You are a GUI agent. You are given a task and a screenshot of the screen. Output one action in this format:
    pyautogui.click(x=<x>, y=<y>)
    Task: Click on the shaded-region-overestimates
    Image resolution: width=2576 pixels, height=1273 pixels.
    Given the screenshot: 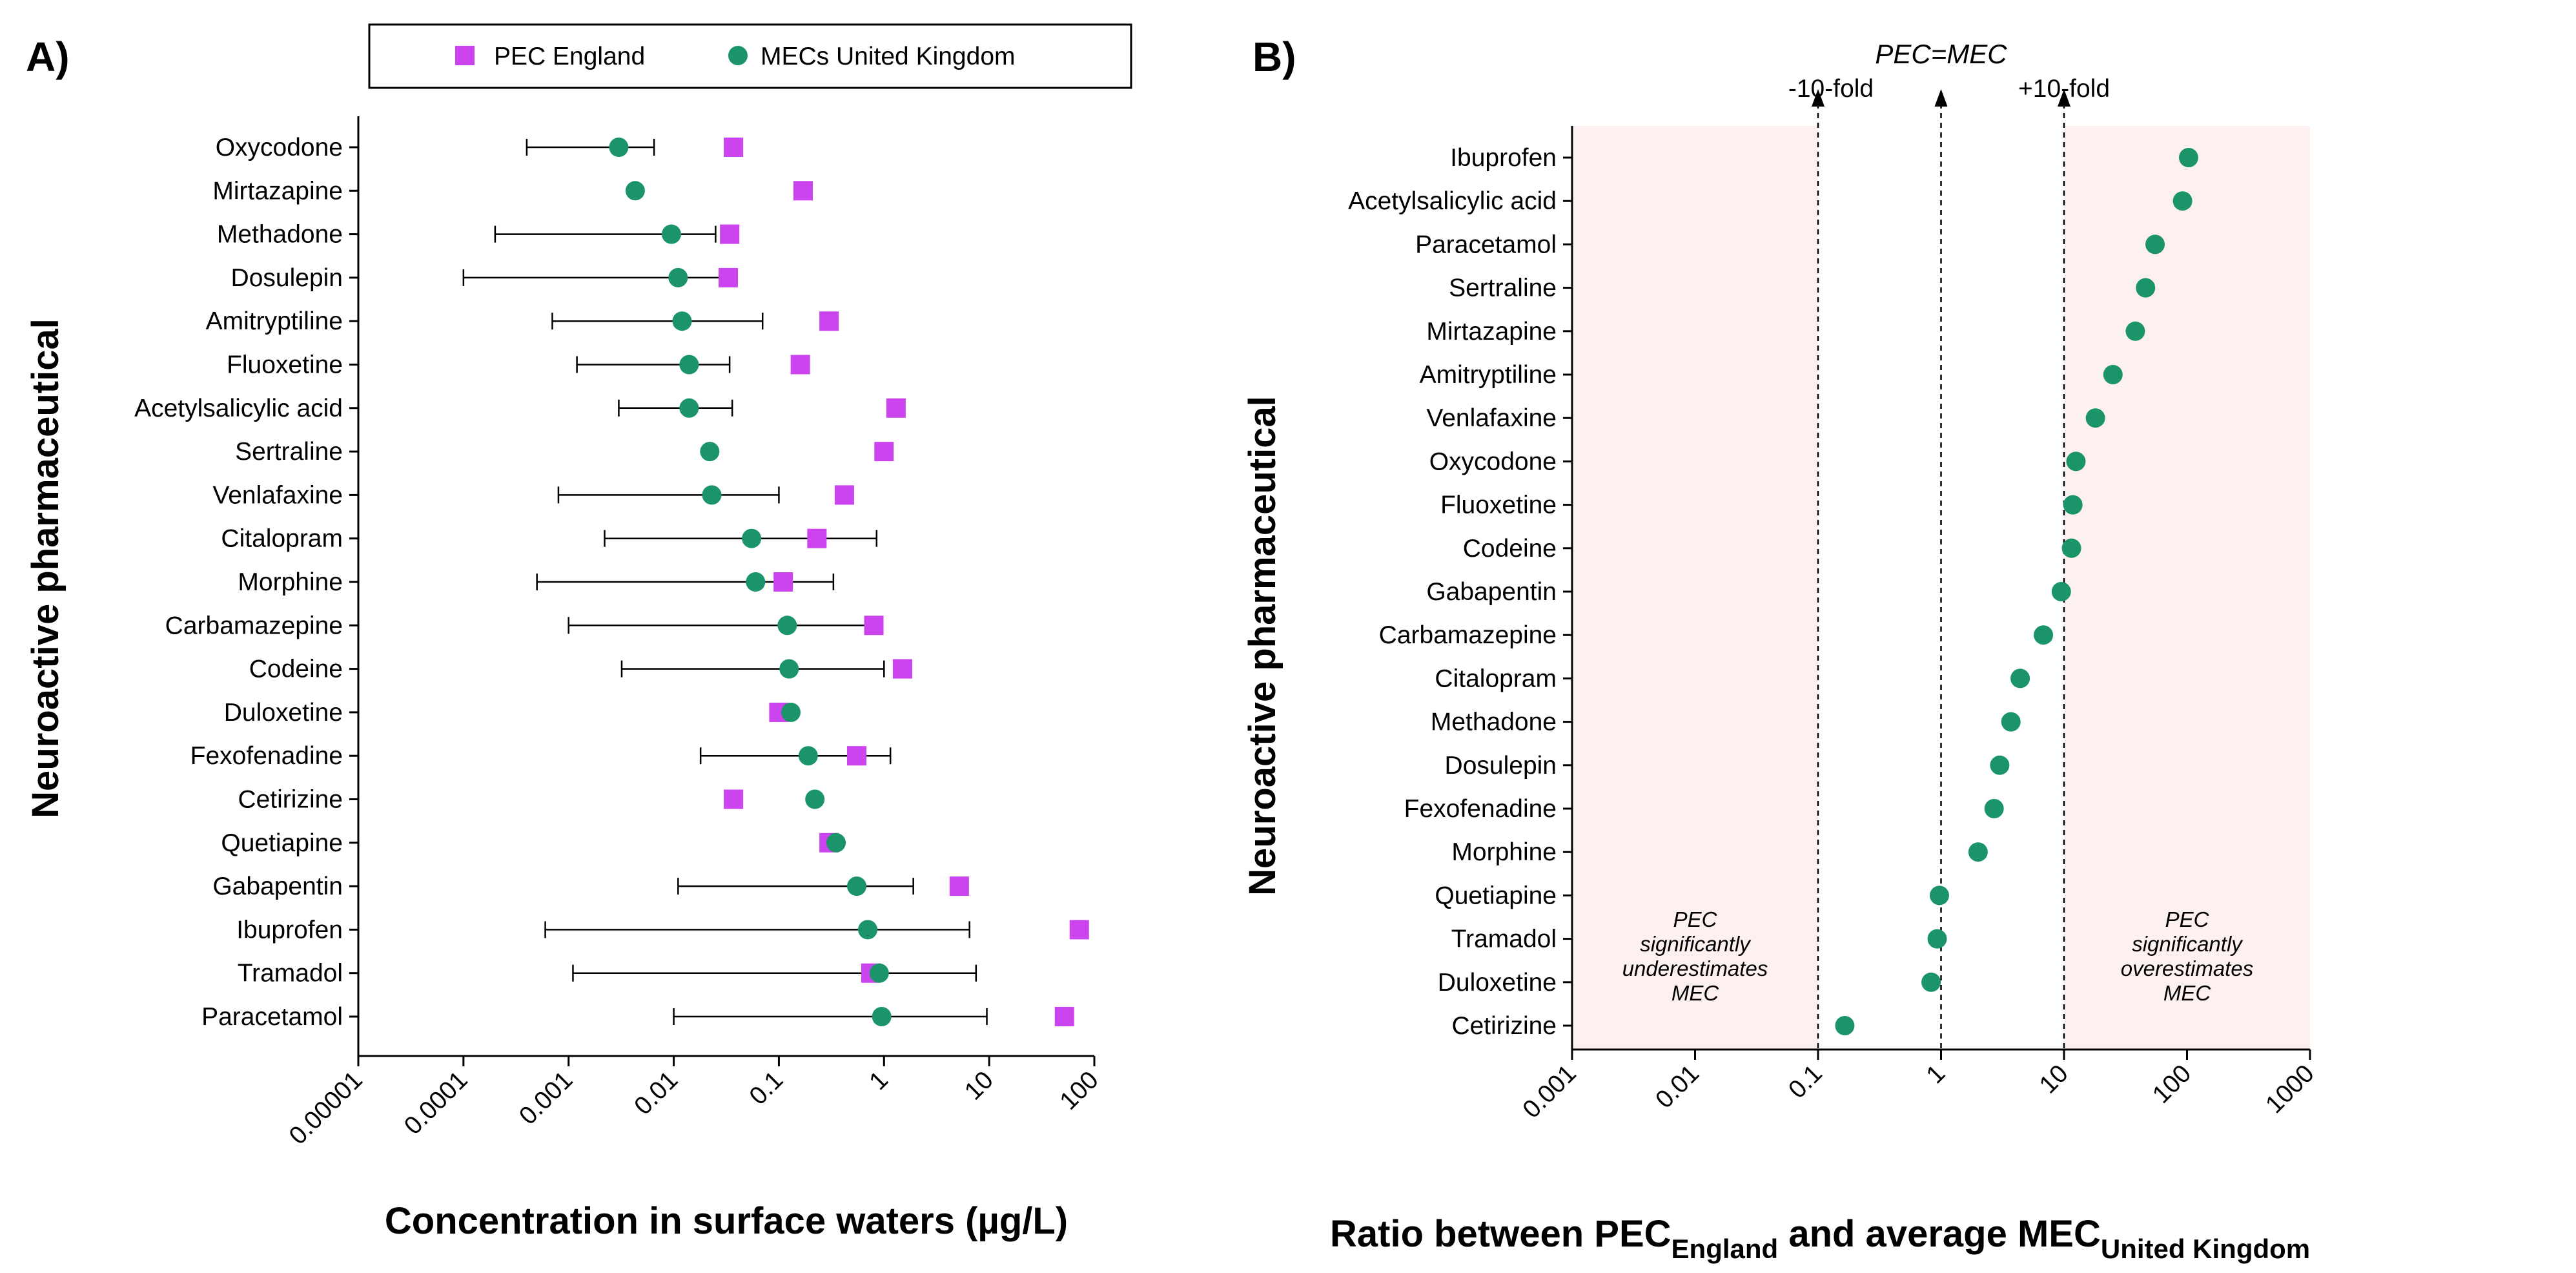 What is the action you would take?
    pyautogui.click(x=2187, y=588)
    